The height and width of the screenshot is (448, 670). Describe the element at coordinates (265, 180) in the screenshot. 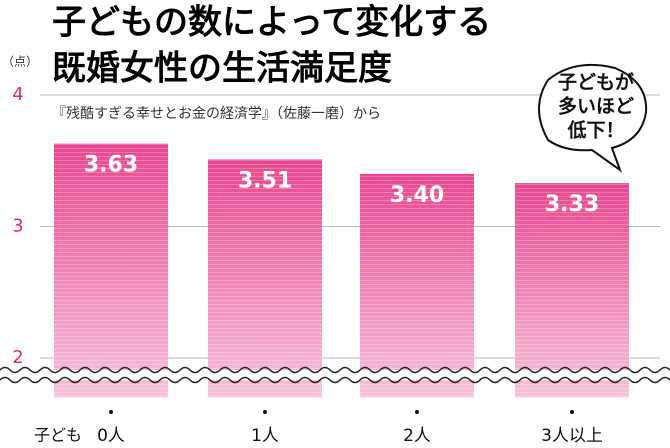

I see `value-label: 3.51` at that location.